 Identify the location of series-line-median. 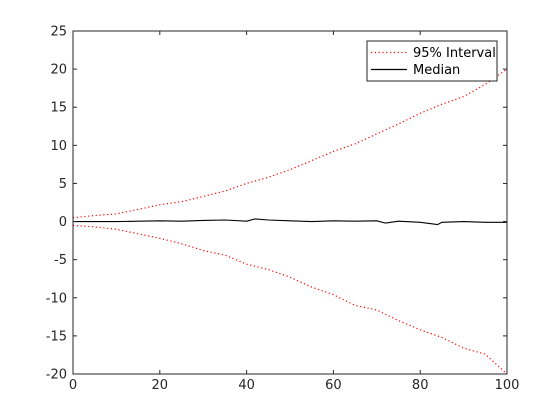
(290, 222).